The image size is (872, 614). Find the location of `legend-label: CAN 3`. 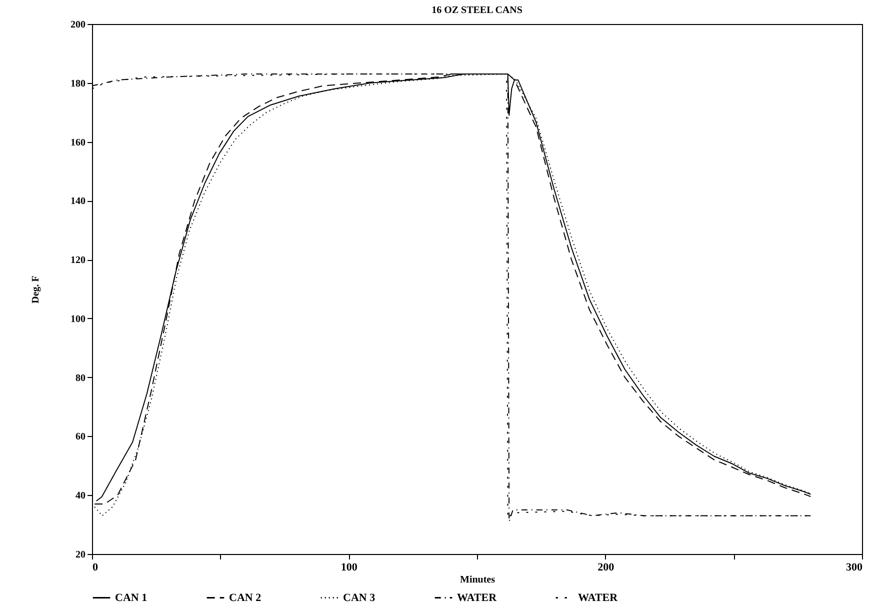

legend-label: CAN 3 is located at coordinates (359, 598).